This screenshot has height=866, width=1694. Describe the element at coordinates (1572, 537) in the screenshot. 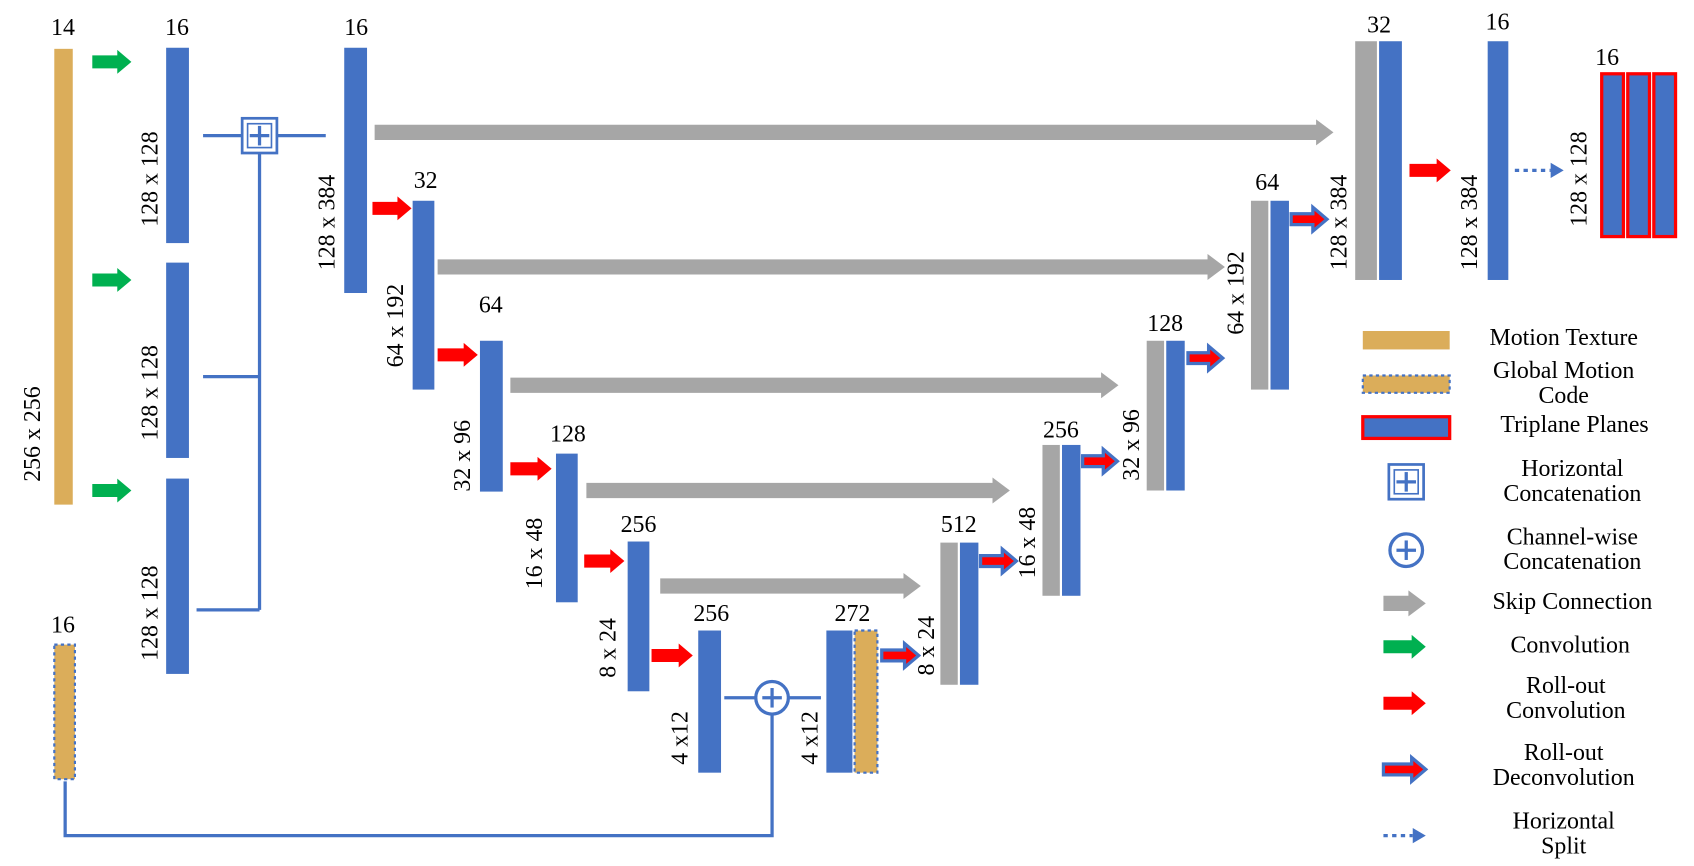

I see `label: Channel-wise` at that location.